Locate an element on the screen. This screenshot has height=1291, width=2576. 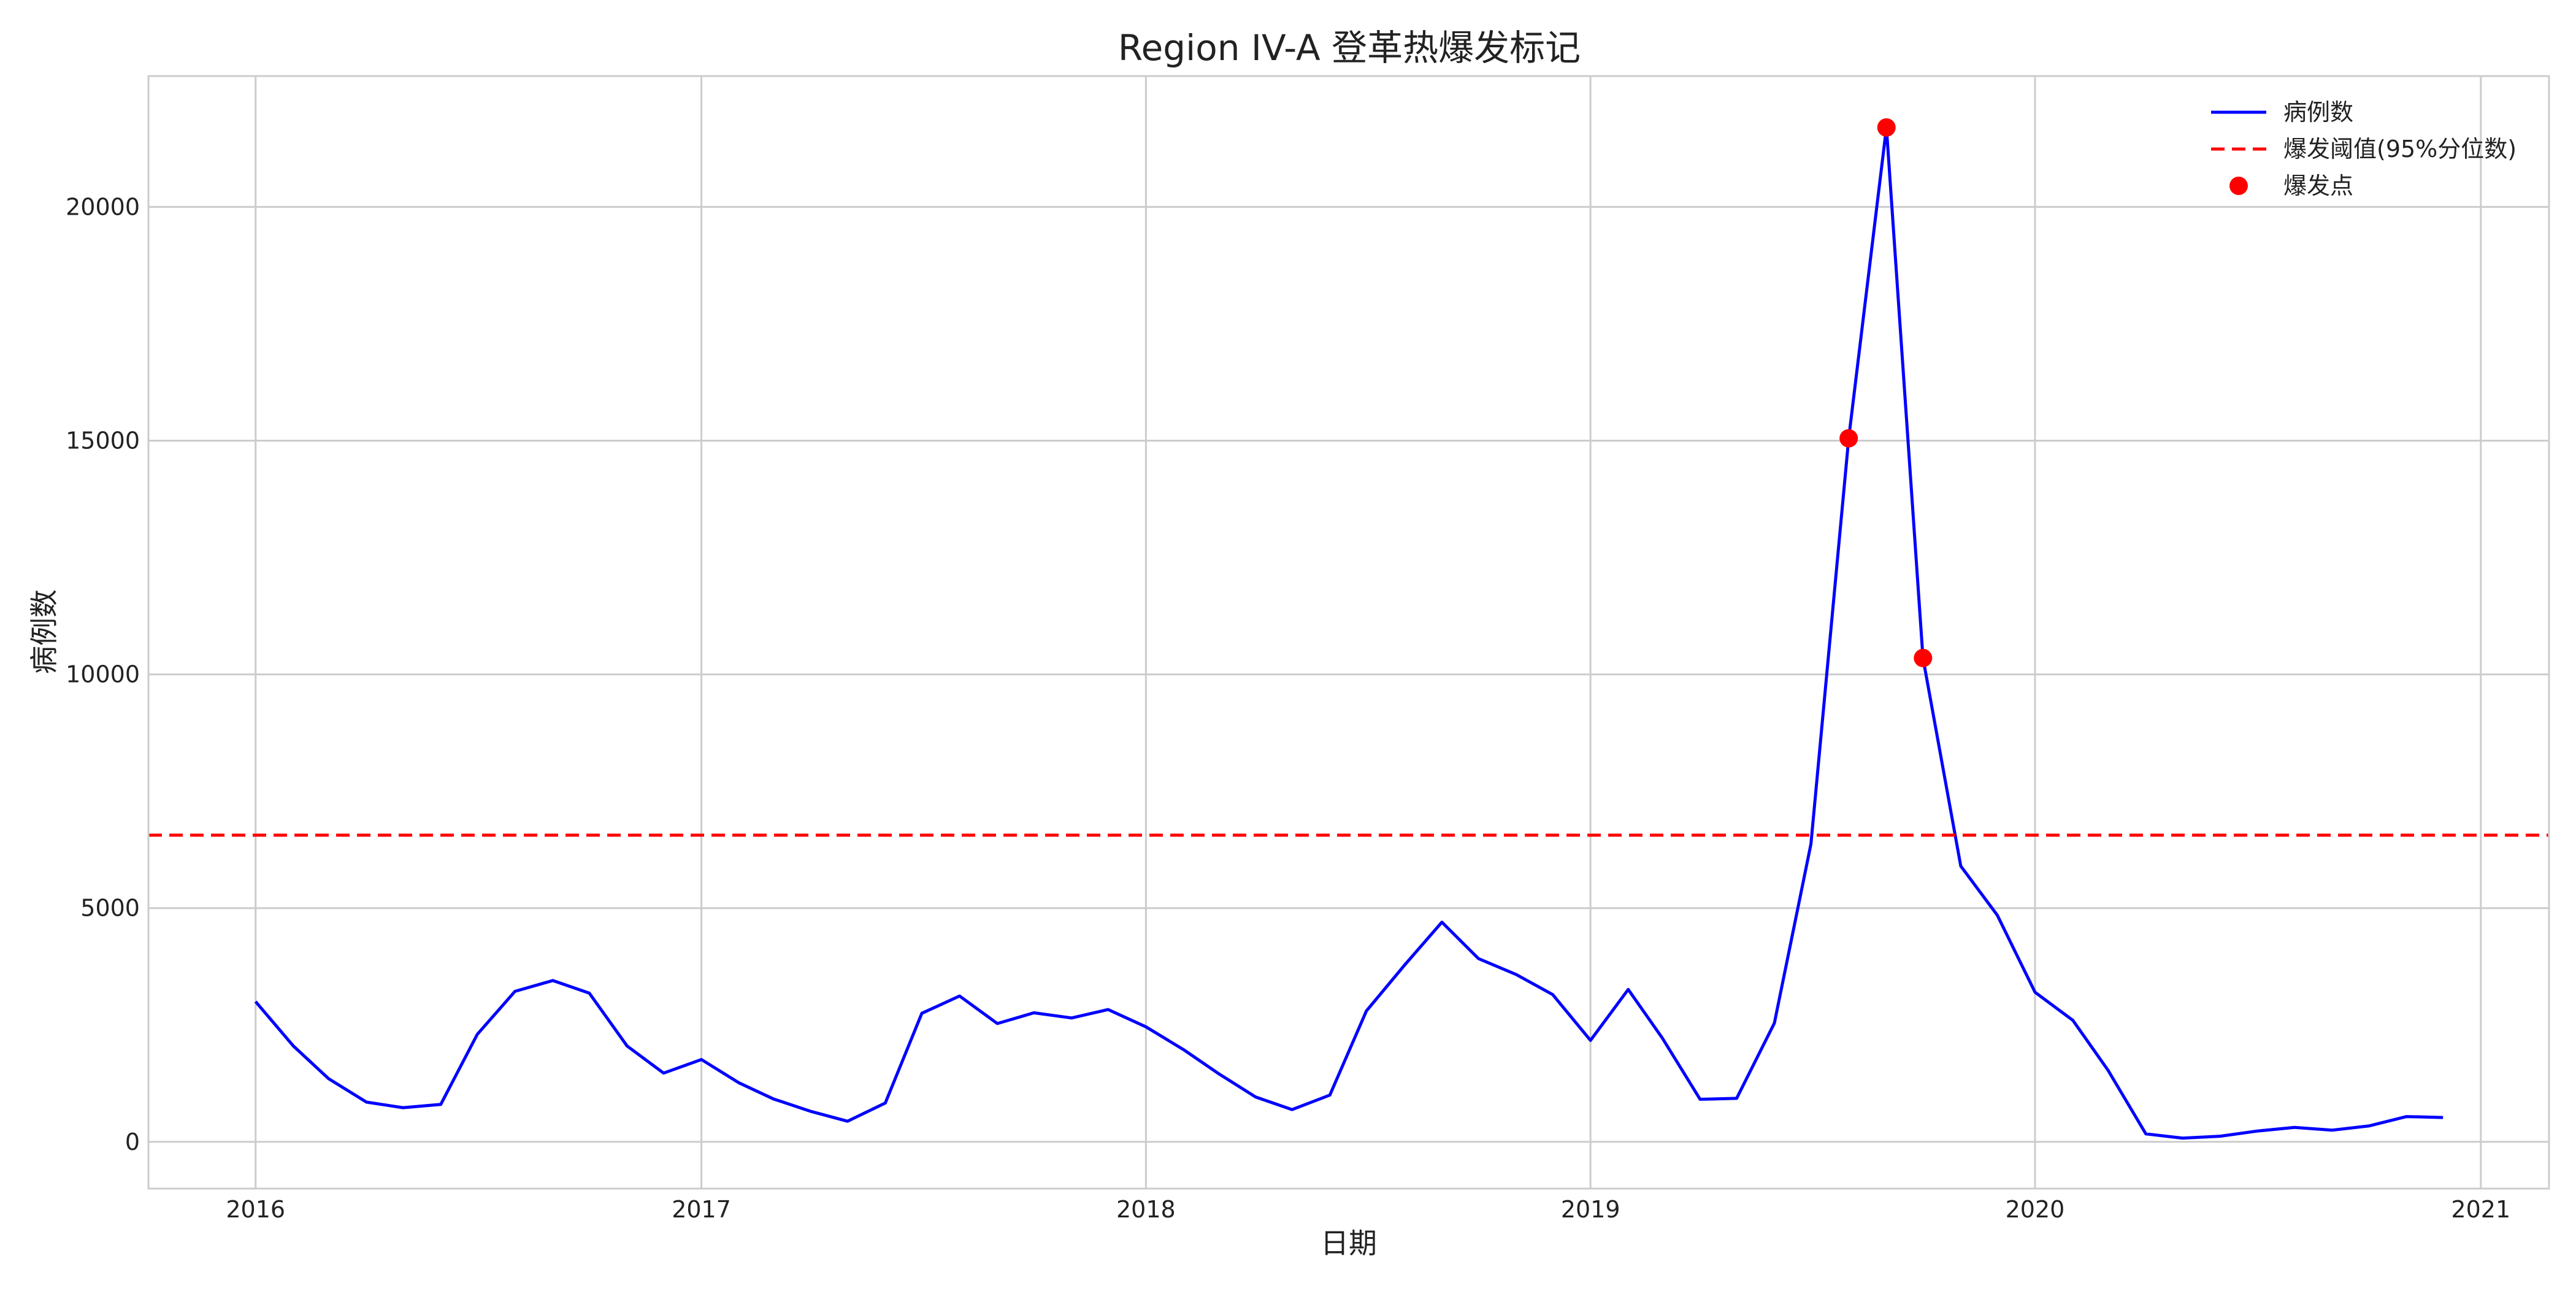
y-tick-label: 0 is located at coordinates (132, 1141).